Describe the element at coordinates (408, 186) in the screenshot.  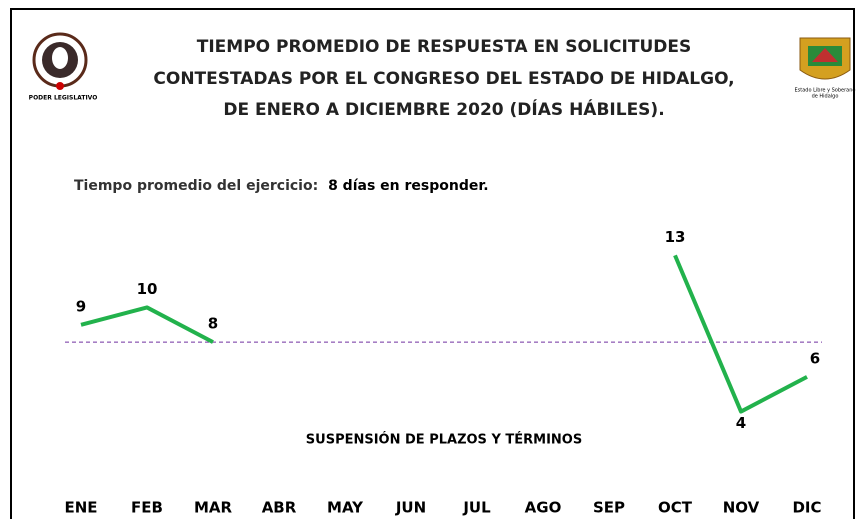
I see `average-label: 8 días en responder.` at that location.